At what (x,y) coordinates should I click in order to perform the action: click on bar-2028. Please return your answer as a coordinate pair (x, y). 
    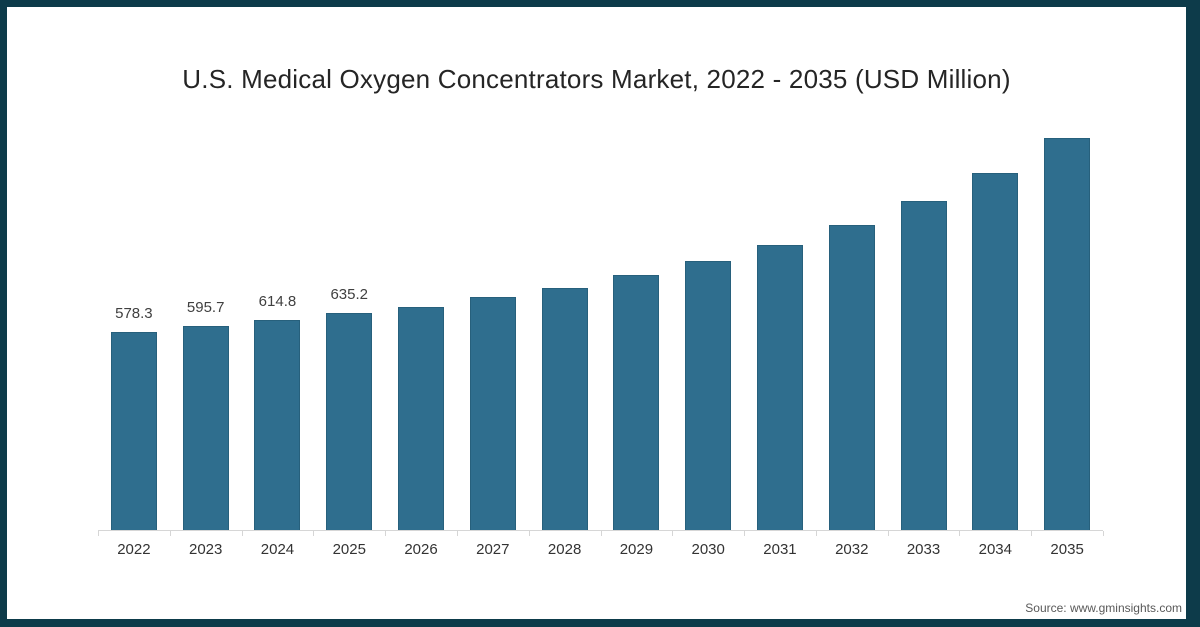
    Looking at the image, I should click on (564, 409).